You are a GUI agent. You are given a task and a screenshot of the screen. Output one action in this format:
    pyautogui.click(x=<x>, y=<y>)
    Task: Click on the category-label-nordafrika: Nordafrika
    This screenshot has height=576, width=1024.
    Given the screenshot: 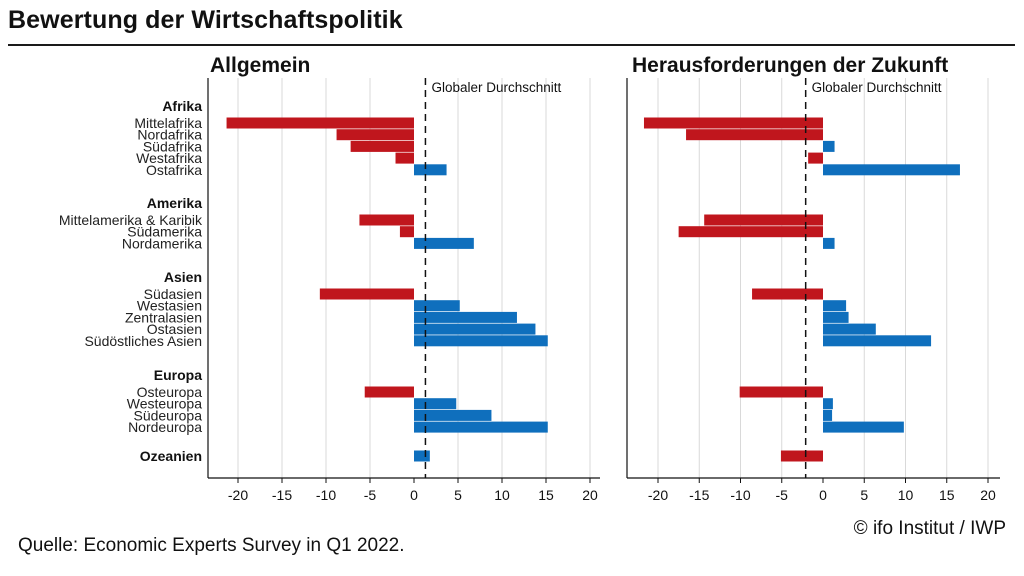 What is the action you would take?
    pyautogui.click(x=169, y=135)
    